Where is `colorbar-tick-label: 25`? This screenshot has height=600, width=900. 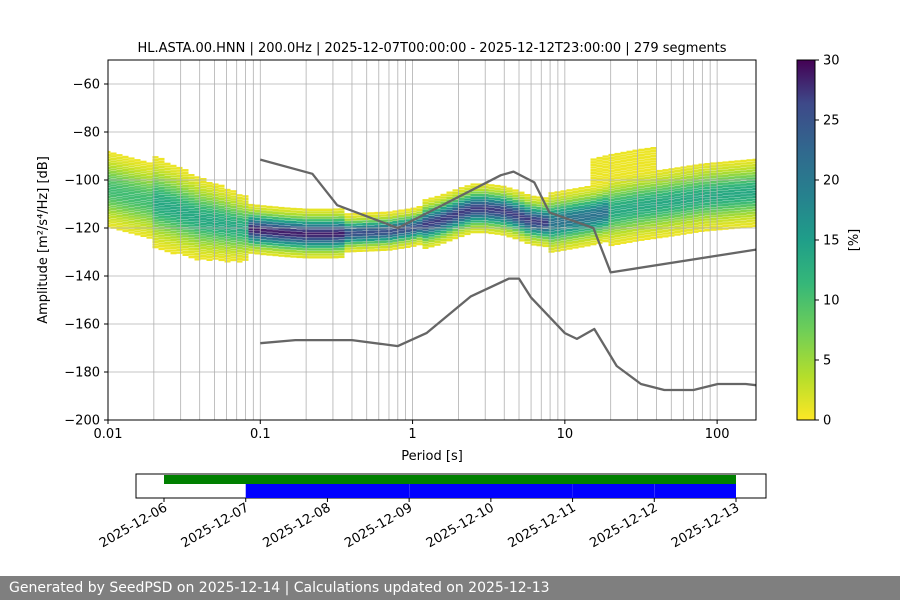
colorbar-tick-label: 25 is located at coordinates (831, 121).